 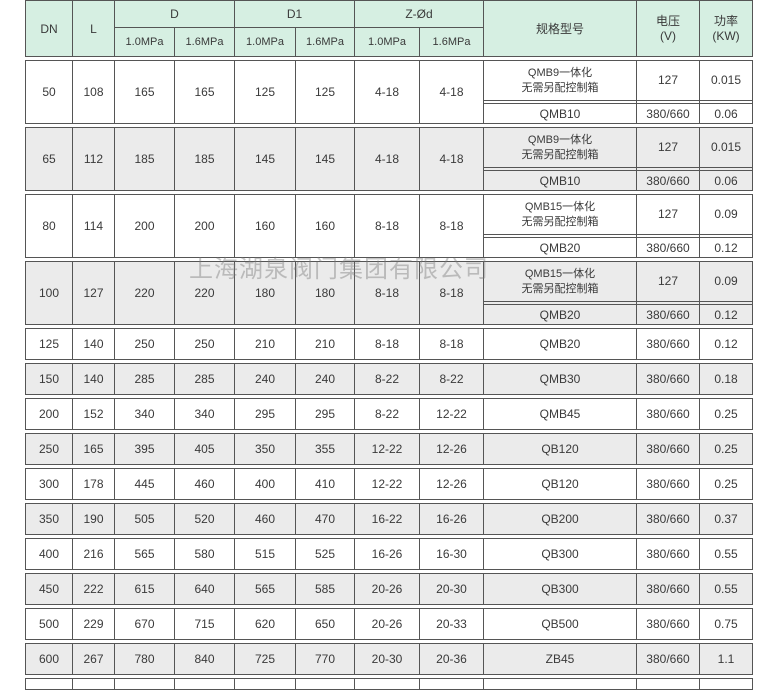 I want to click on header-d-1.0mpa: 1.0MPa, so click(x=145, y=42).